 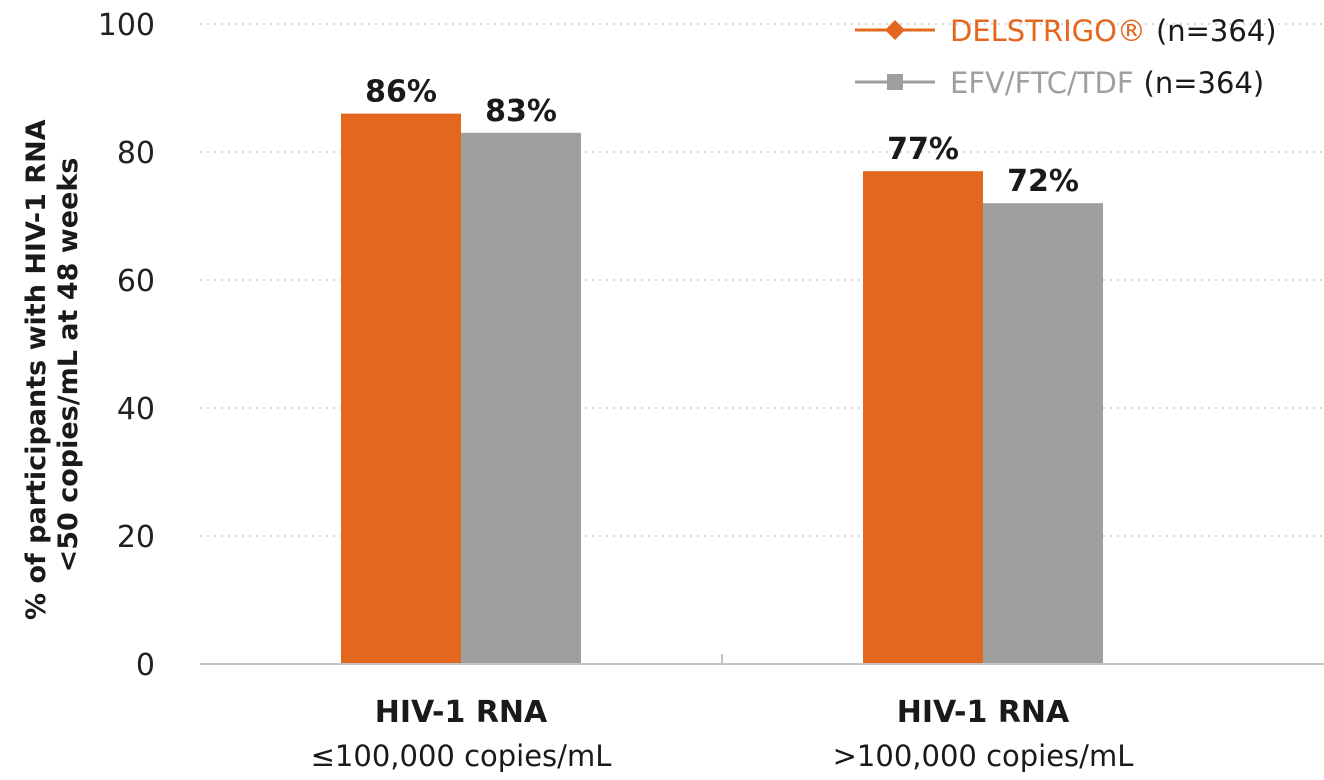 What do you see at coordinates (895, 82) in the screenshot?
I see `legend-square-marker` at bounding box center [895, 82].